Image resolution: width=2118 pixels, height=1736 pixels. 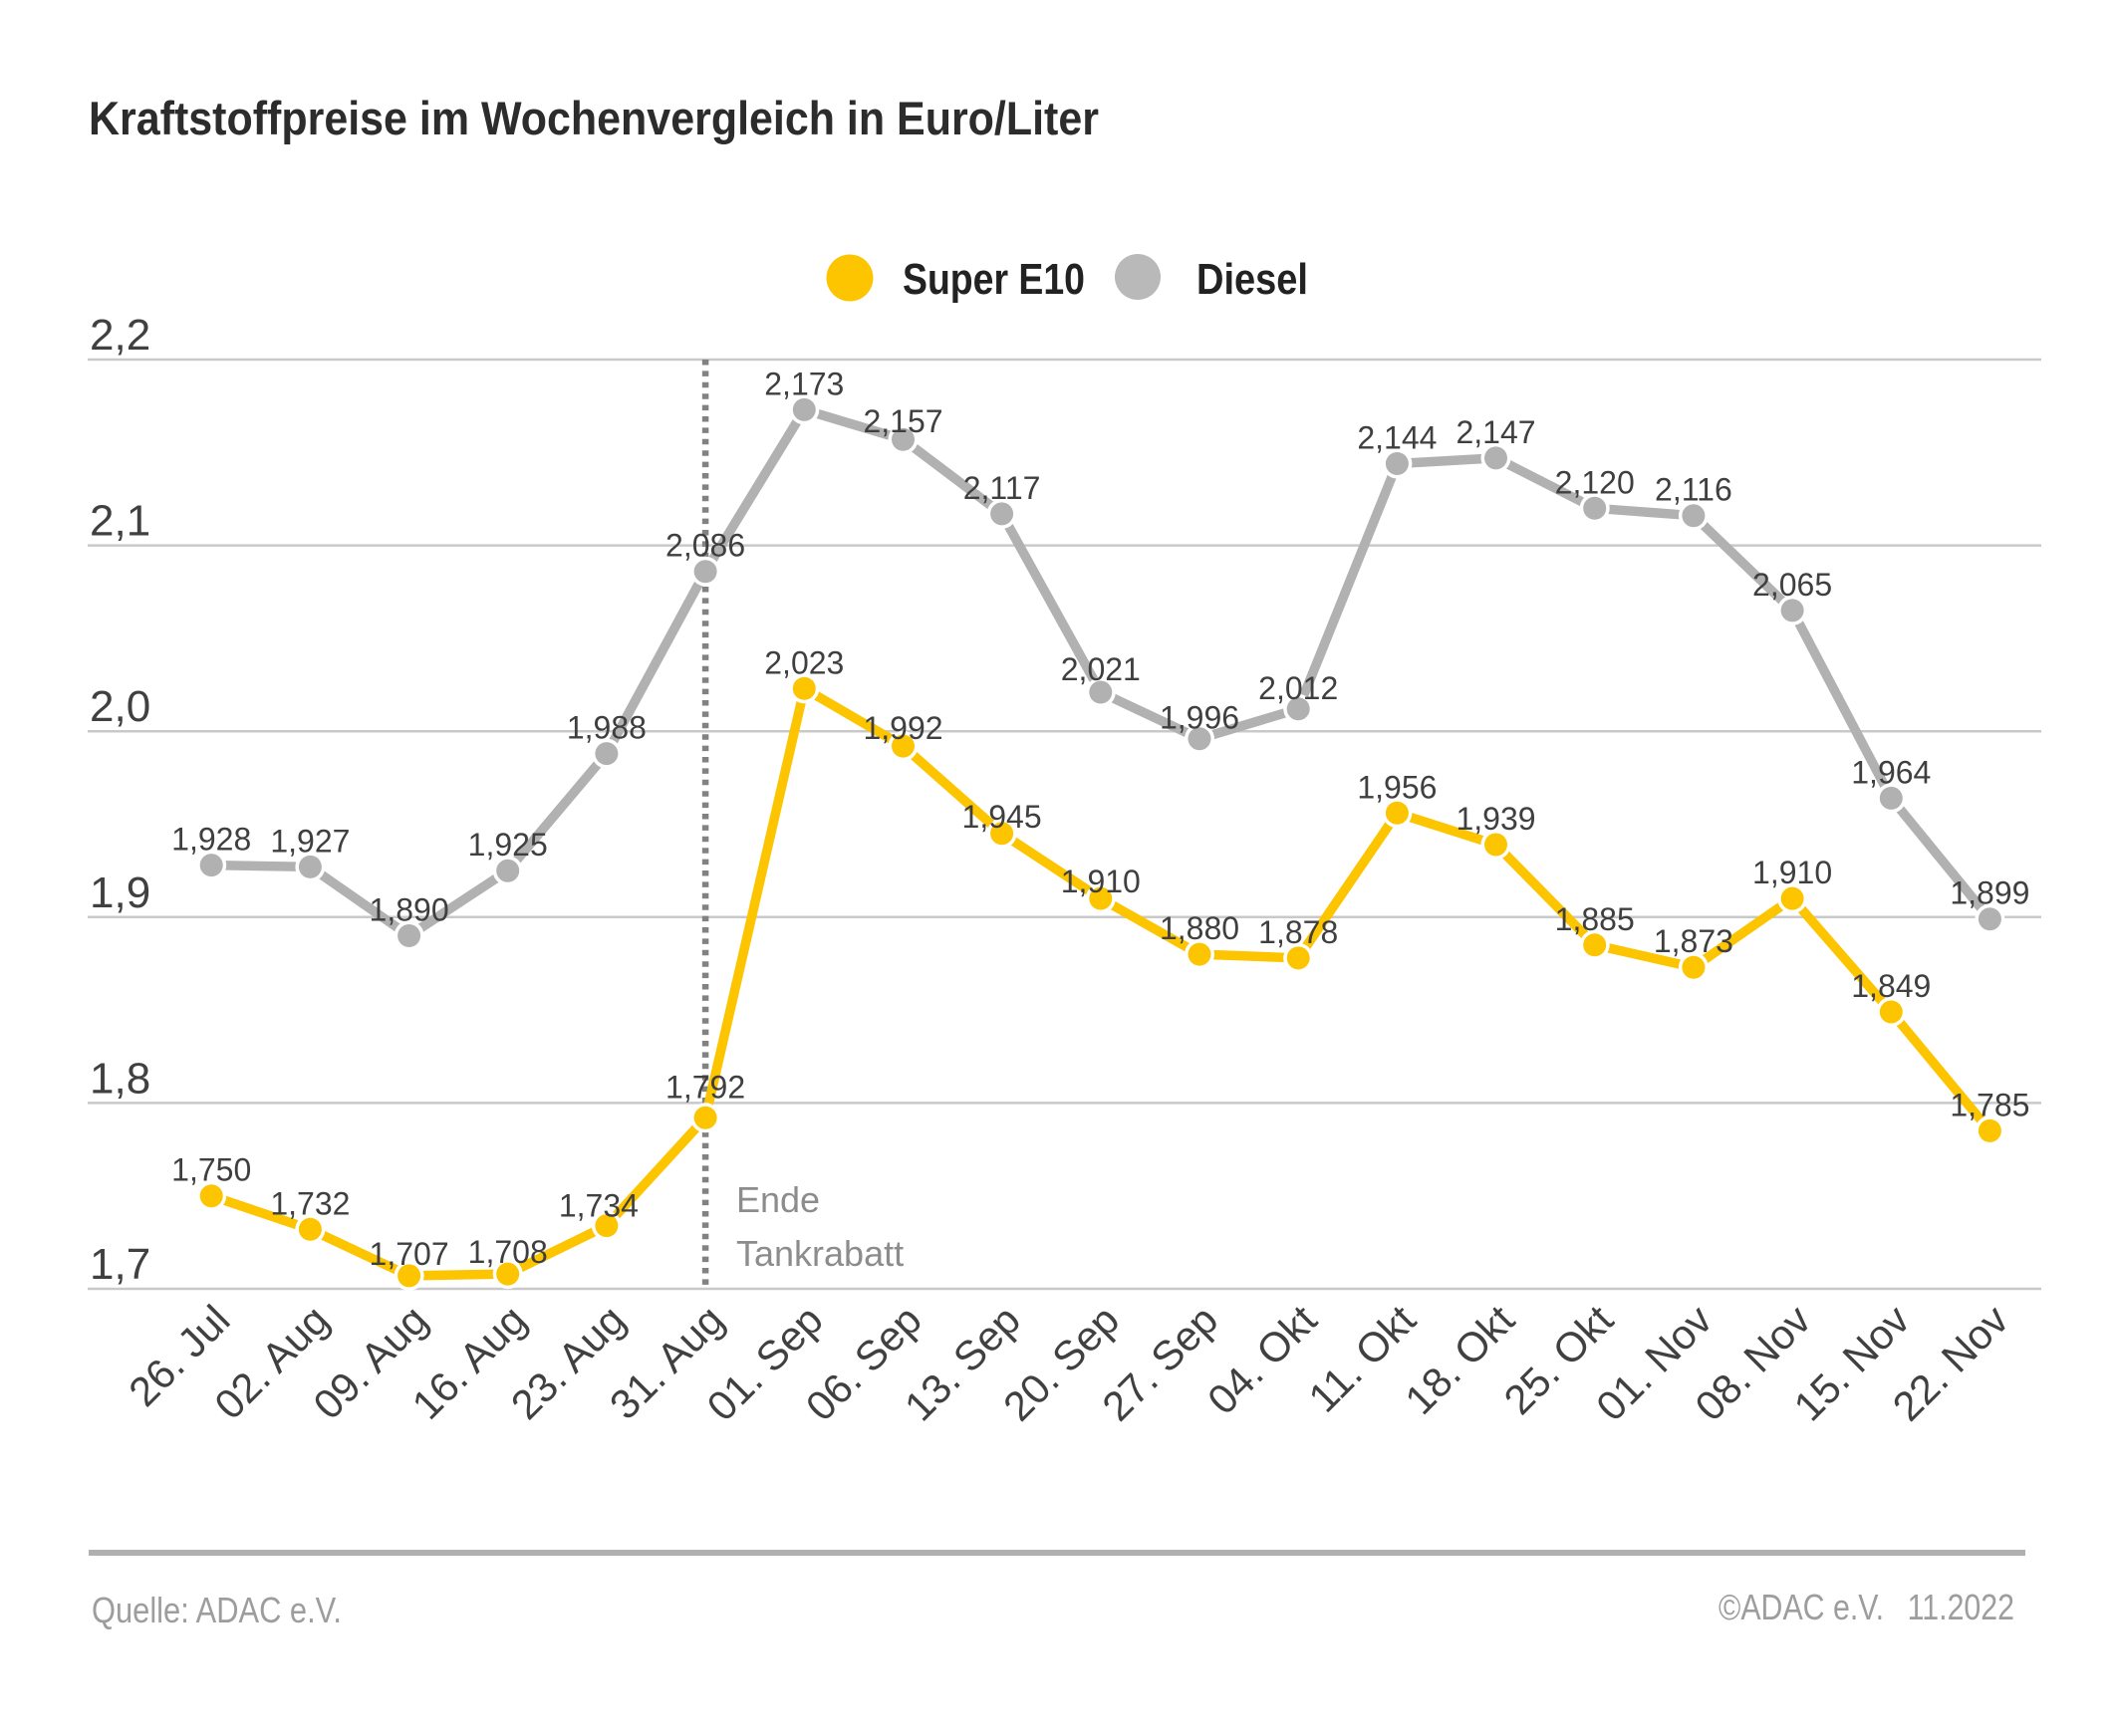 What do you see at coordinates (599, 1206) in the screenshot?
I see `svg-text: 1,734` at bounding box center [599, 1206].